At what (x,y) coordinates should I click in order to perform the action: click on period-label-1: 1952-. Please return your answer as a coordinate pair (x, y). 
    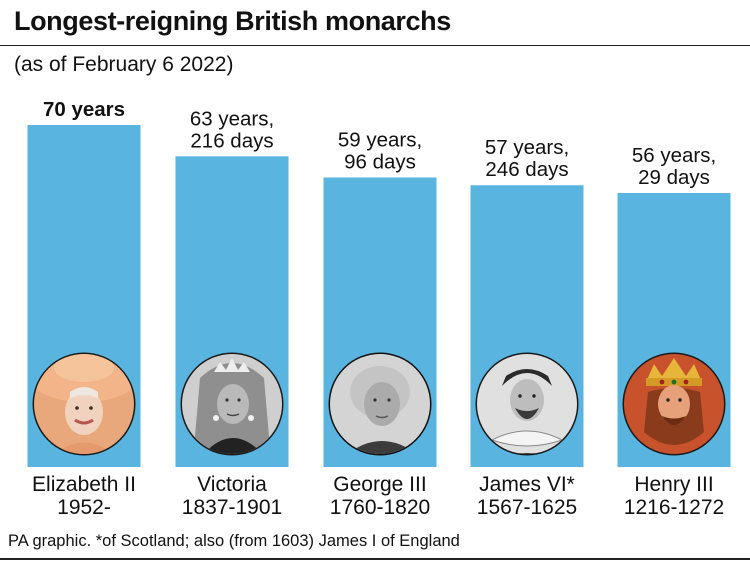
    Looking at the image, I should click on (84, 507).